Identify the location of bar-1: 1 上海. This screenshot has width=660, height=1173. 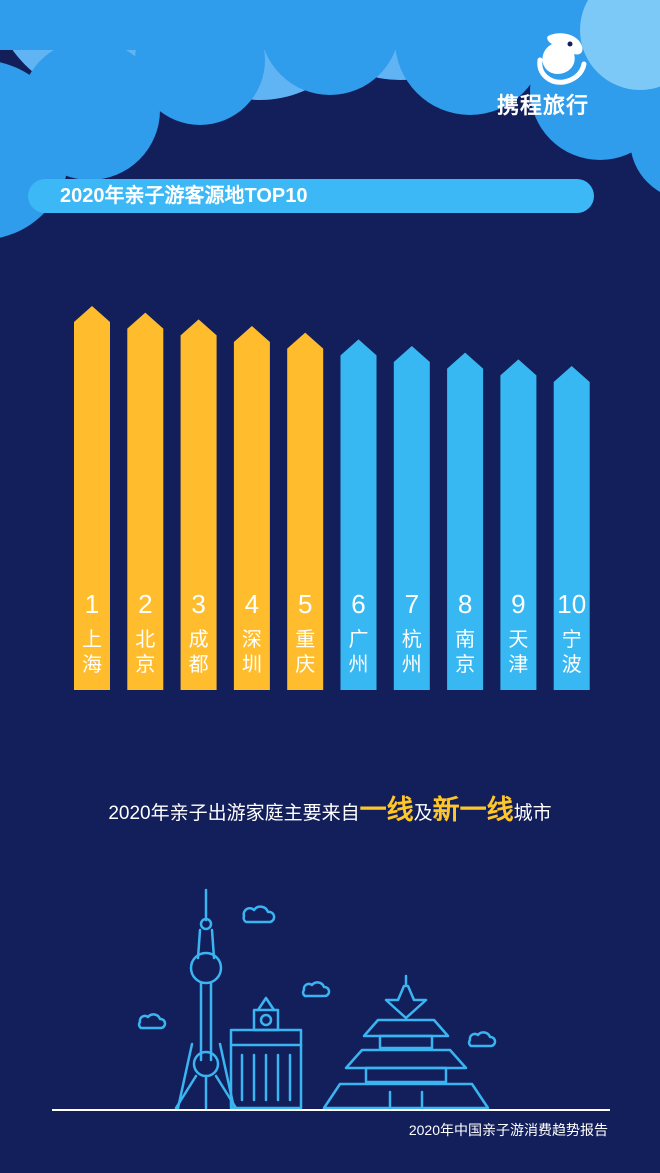
(92, 498).